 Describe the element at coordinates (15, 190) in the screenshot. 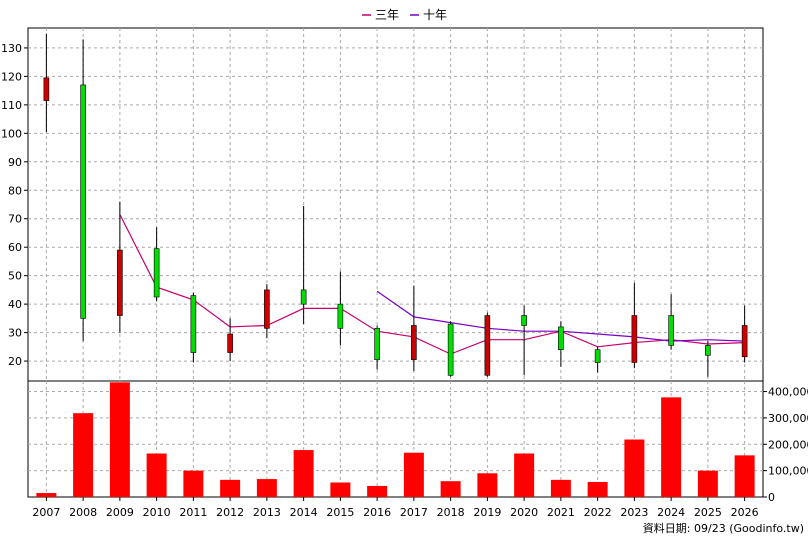

I see `price-tick-label: 80` at that location.